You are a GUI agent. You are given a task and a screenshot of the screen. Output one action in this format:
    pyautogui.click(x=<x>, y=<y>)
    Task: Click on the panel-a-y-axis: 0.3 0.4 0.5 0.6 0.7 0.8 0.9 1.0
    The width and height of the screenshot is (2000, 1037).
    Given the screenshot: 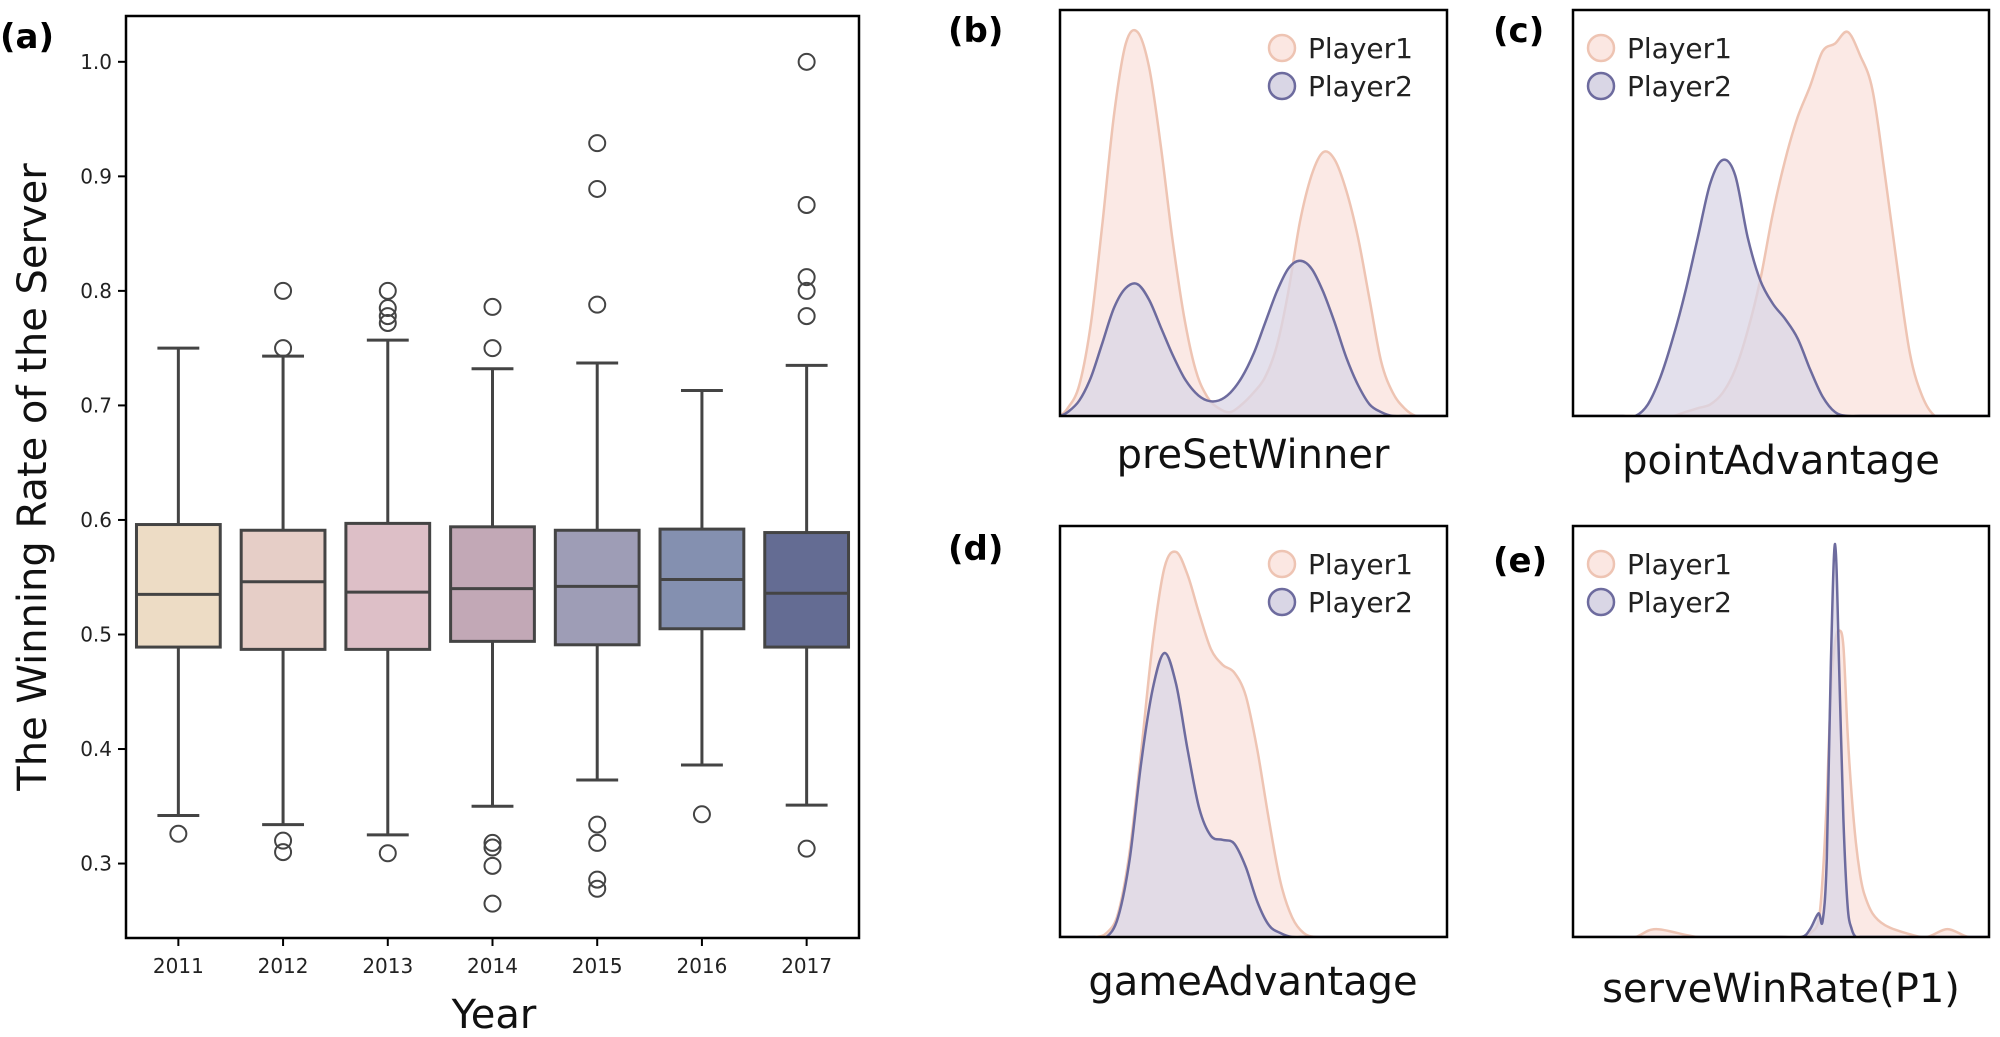 What is the action you would take?
    pyautogui.click(x=103, y=463)
    